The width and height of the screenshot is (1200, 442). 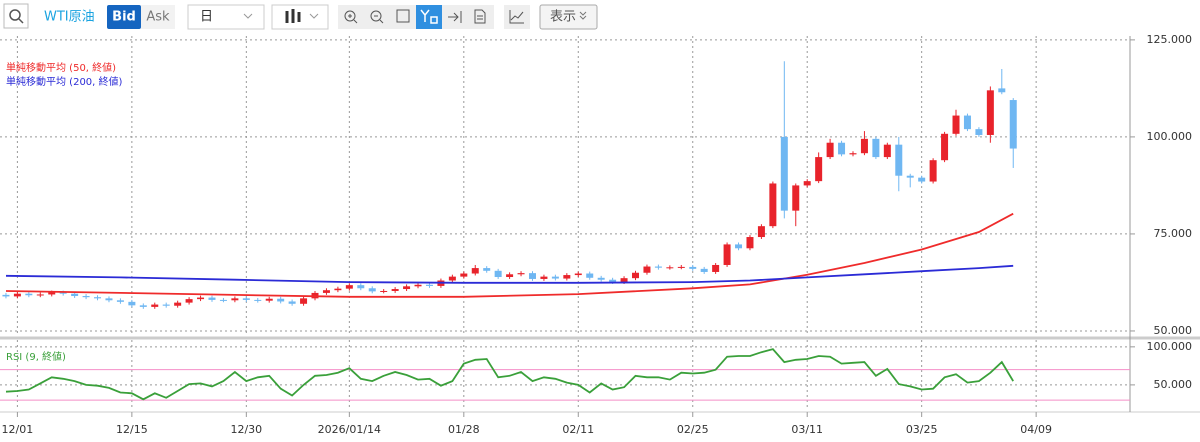 I want to click on legend-entry: RSI (9, 終値), so click(x=36, y=356).